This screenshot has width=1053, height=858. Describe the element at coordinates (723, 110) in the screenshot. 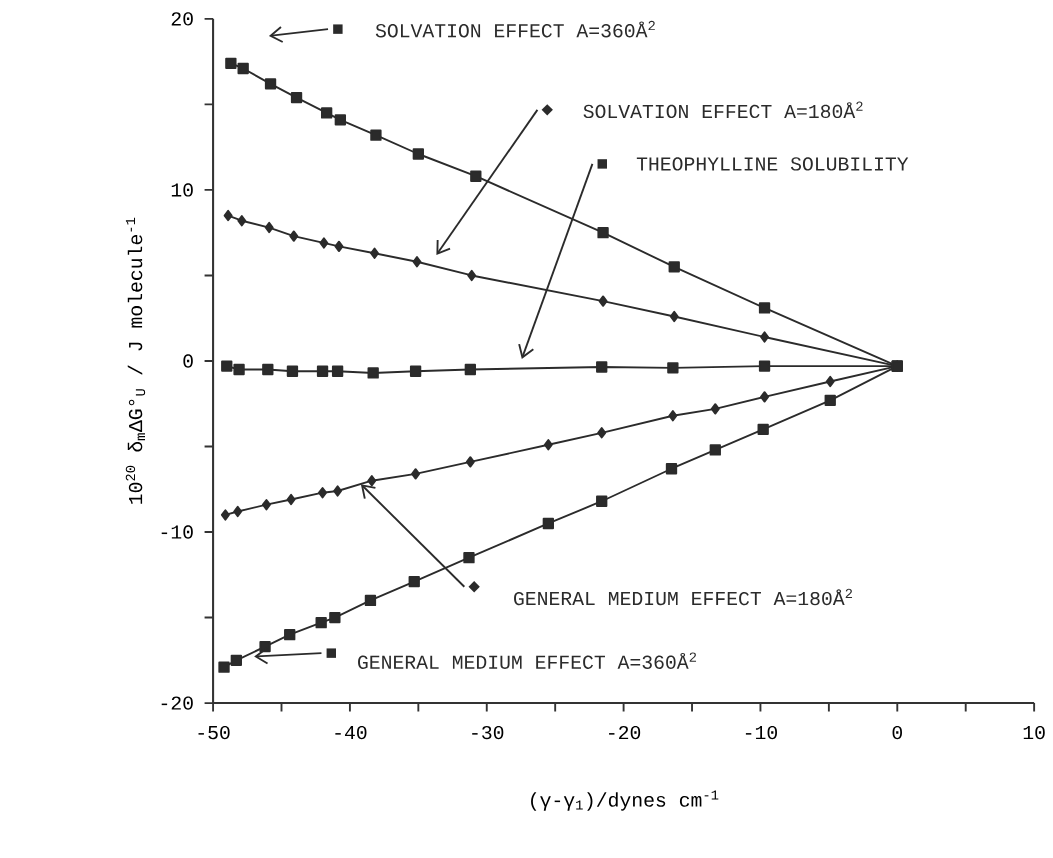

I see `legend-label: SOLVATION EFFECT A=180Å$^{2}$` at that location.